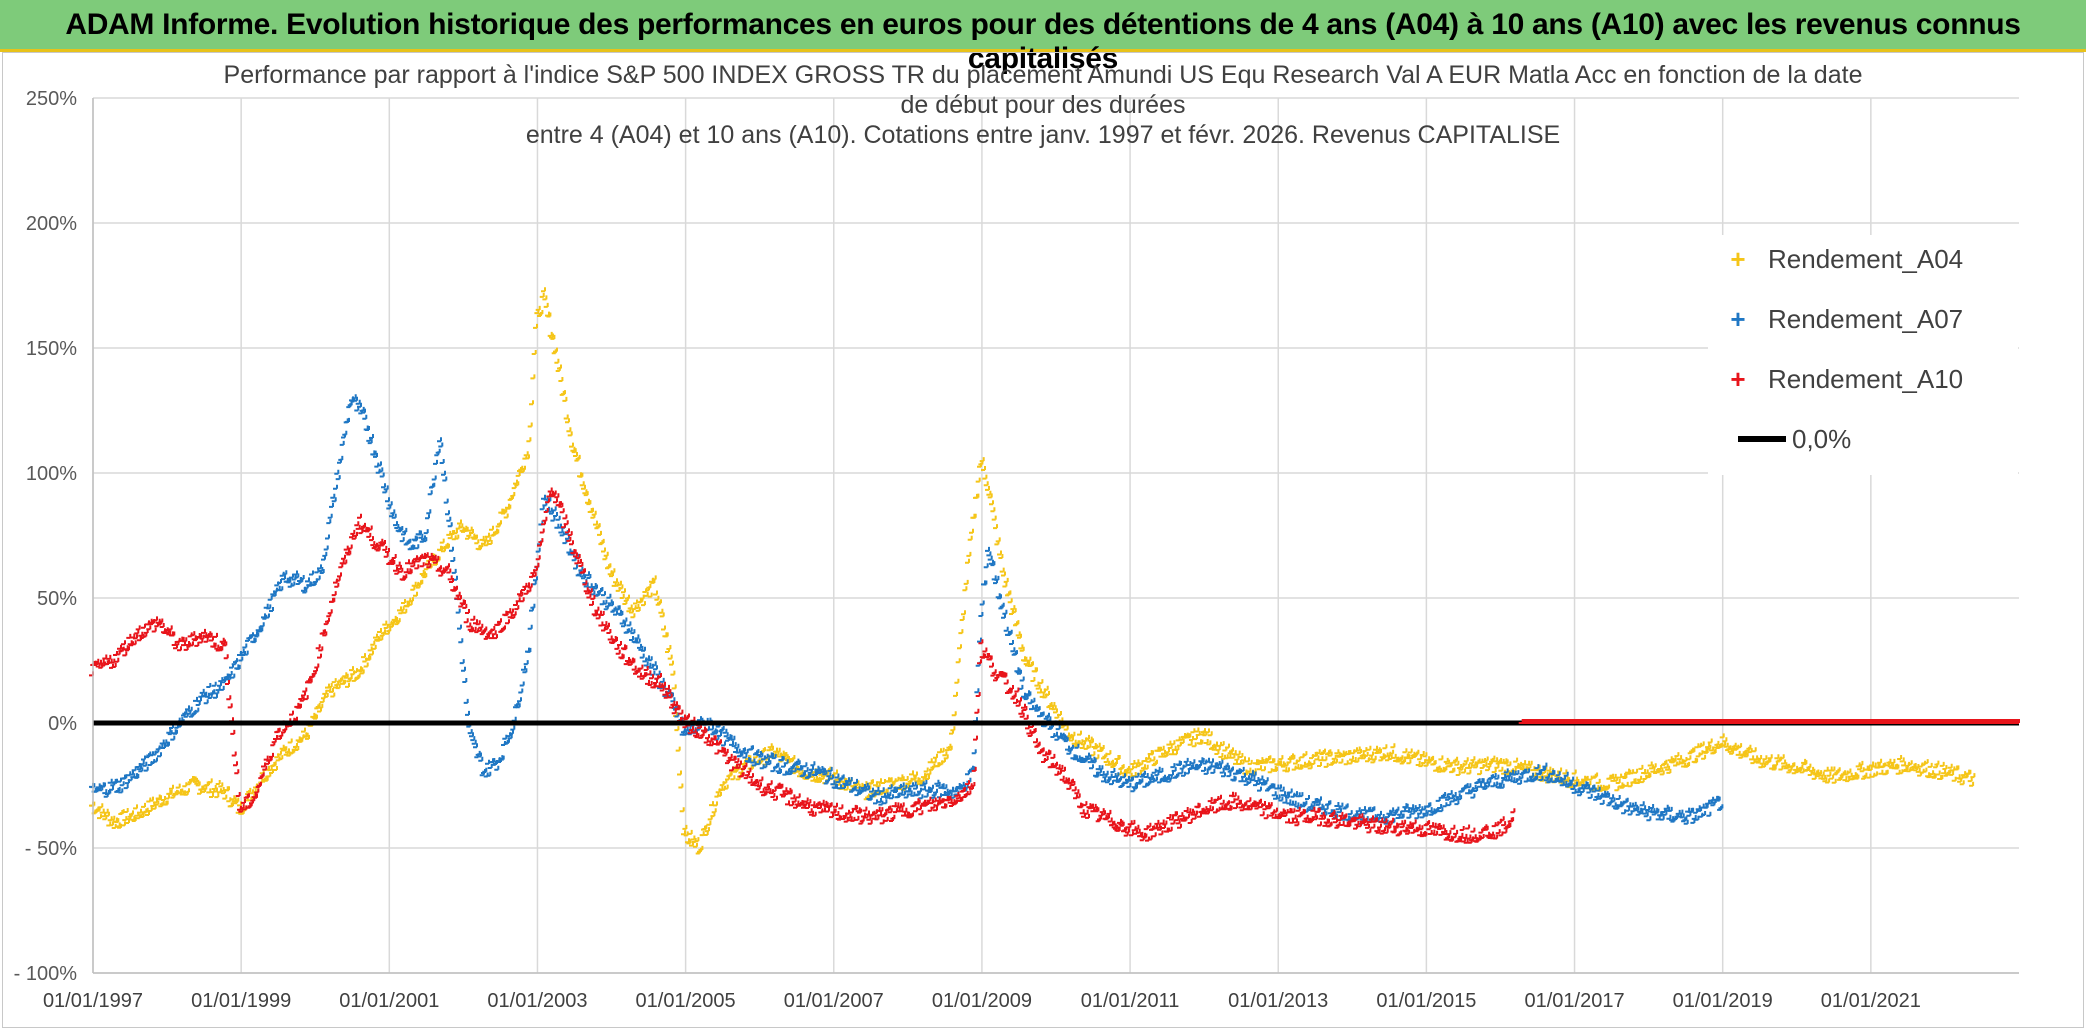 This screenshot has height=1031, width=2086. What do you see at coordinates (1762, 439) in the screenshot?
I see `legend-marker-zero` at bounding box center [1762, 439].